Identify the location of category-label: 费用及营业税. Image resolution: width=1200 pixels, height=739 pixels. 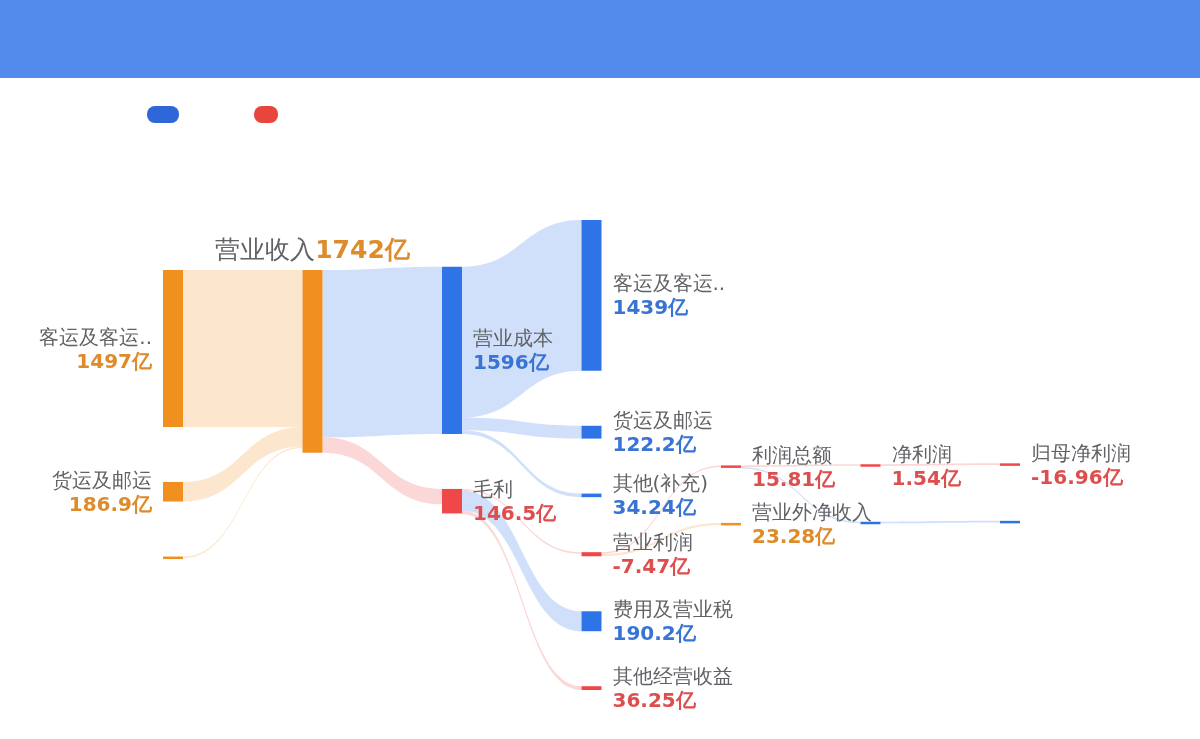
(672, 609).